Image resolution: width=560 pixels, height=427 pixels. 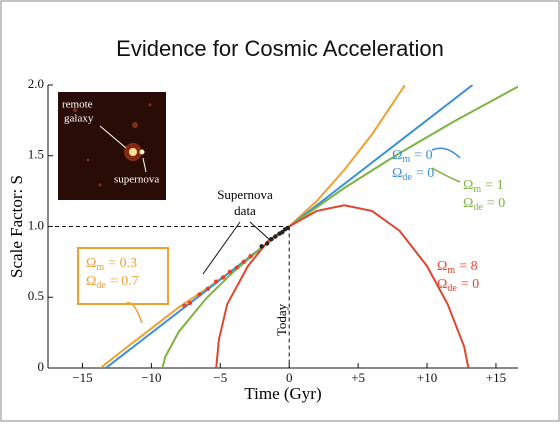 What do you see at coordinates (427, 377) in the screenshot?
I see `x-tick-label: +10` at bounding box center [427, 377].